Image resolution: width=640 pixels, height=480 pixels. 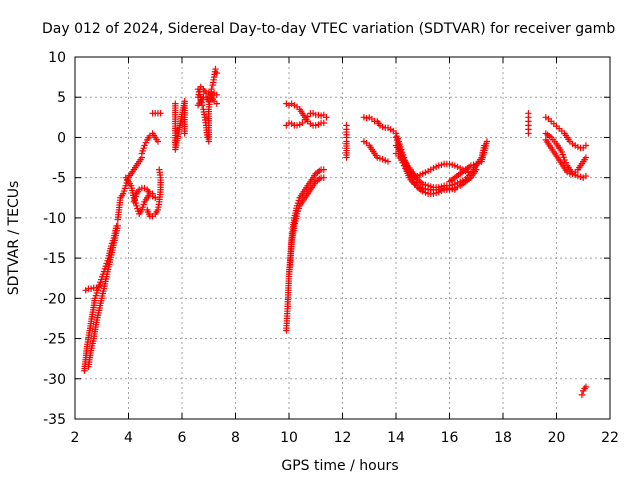 I want to click on x-tick-label: 20, so click(x=557, y=438).